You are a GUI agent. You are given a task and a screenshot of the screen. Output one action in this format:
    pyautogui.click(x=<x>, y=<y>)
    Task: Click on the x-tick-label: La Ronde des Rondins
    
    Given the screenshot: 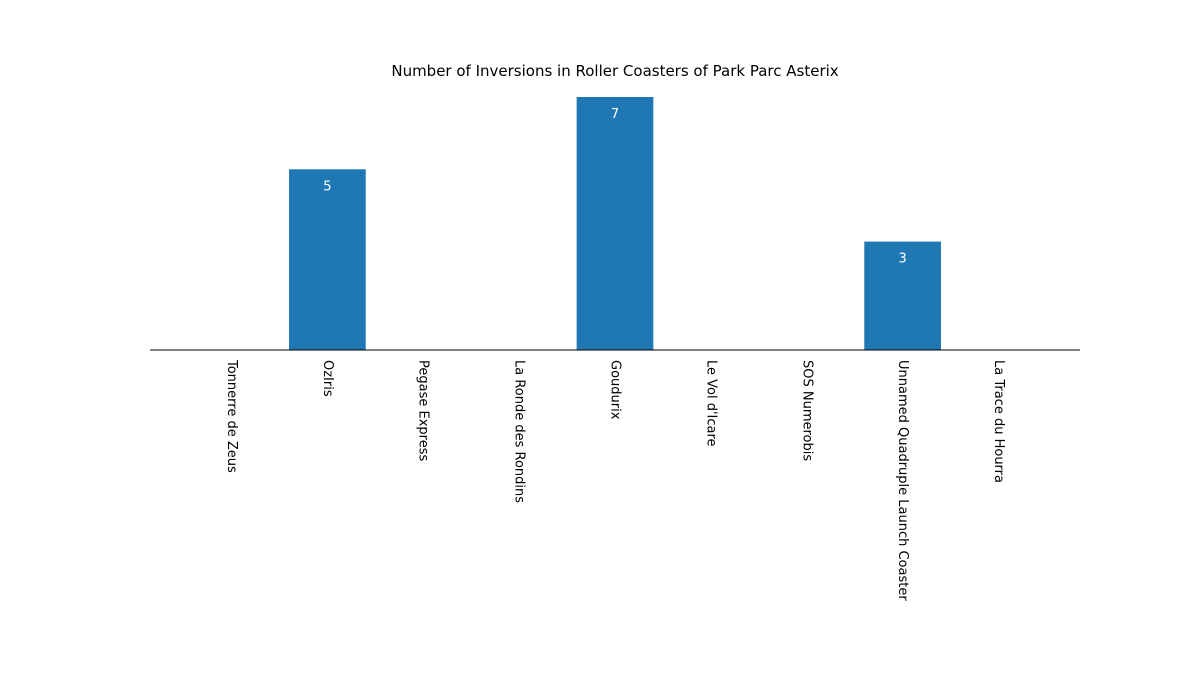 What is the action you would take?
    pyautogui.click(x=519, y=431)
    